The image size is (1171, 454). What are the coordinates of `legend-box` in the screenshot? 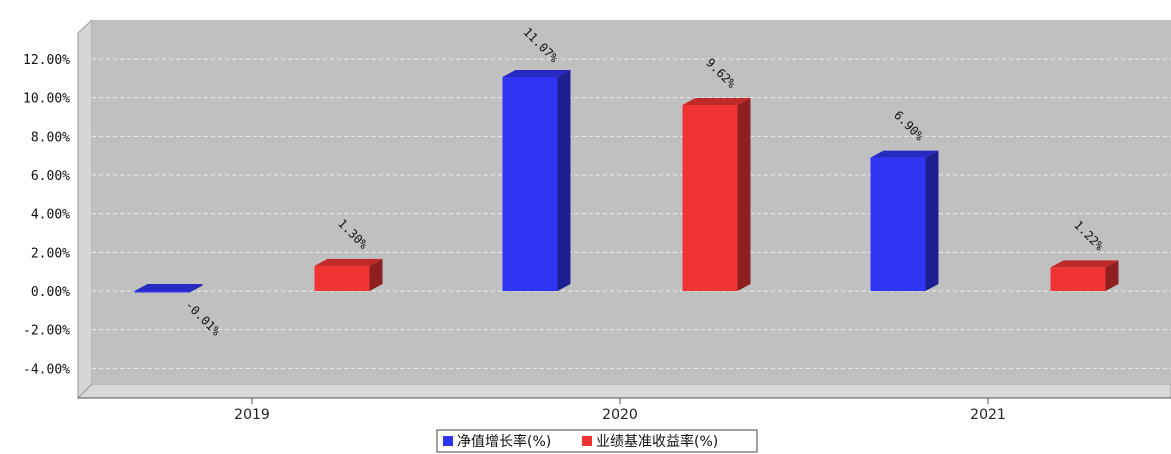 It's located at (597, 441).